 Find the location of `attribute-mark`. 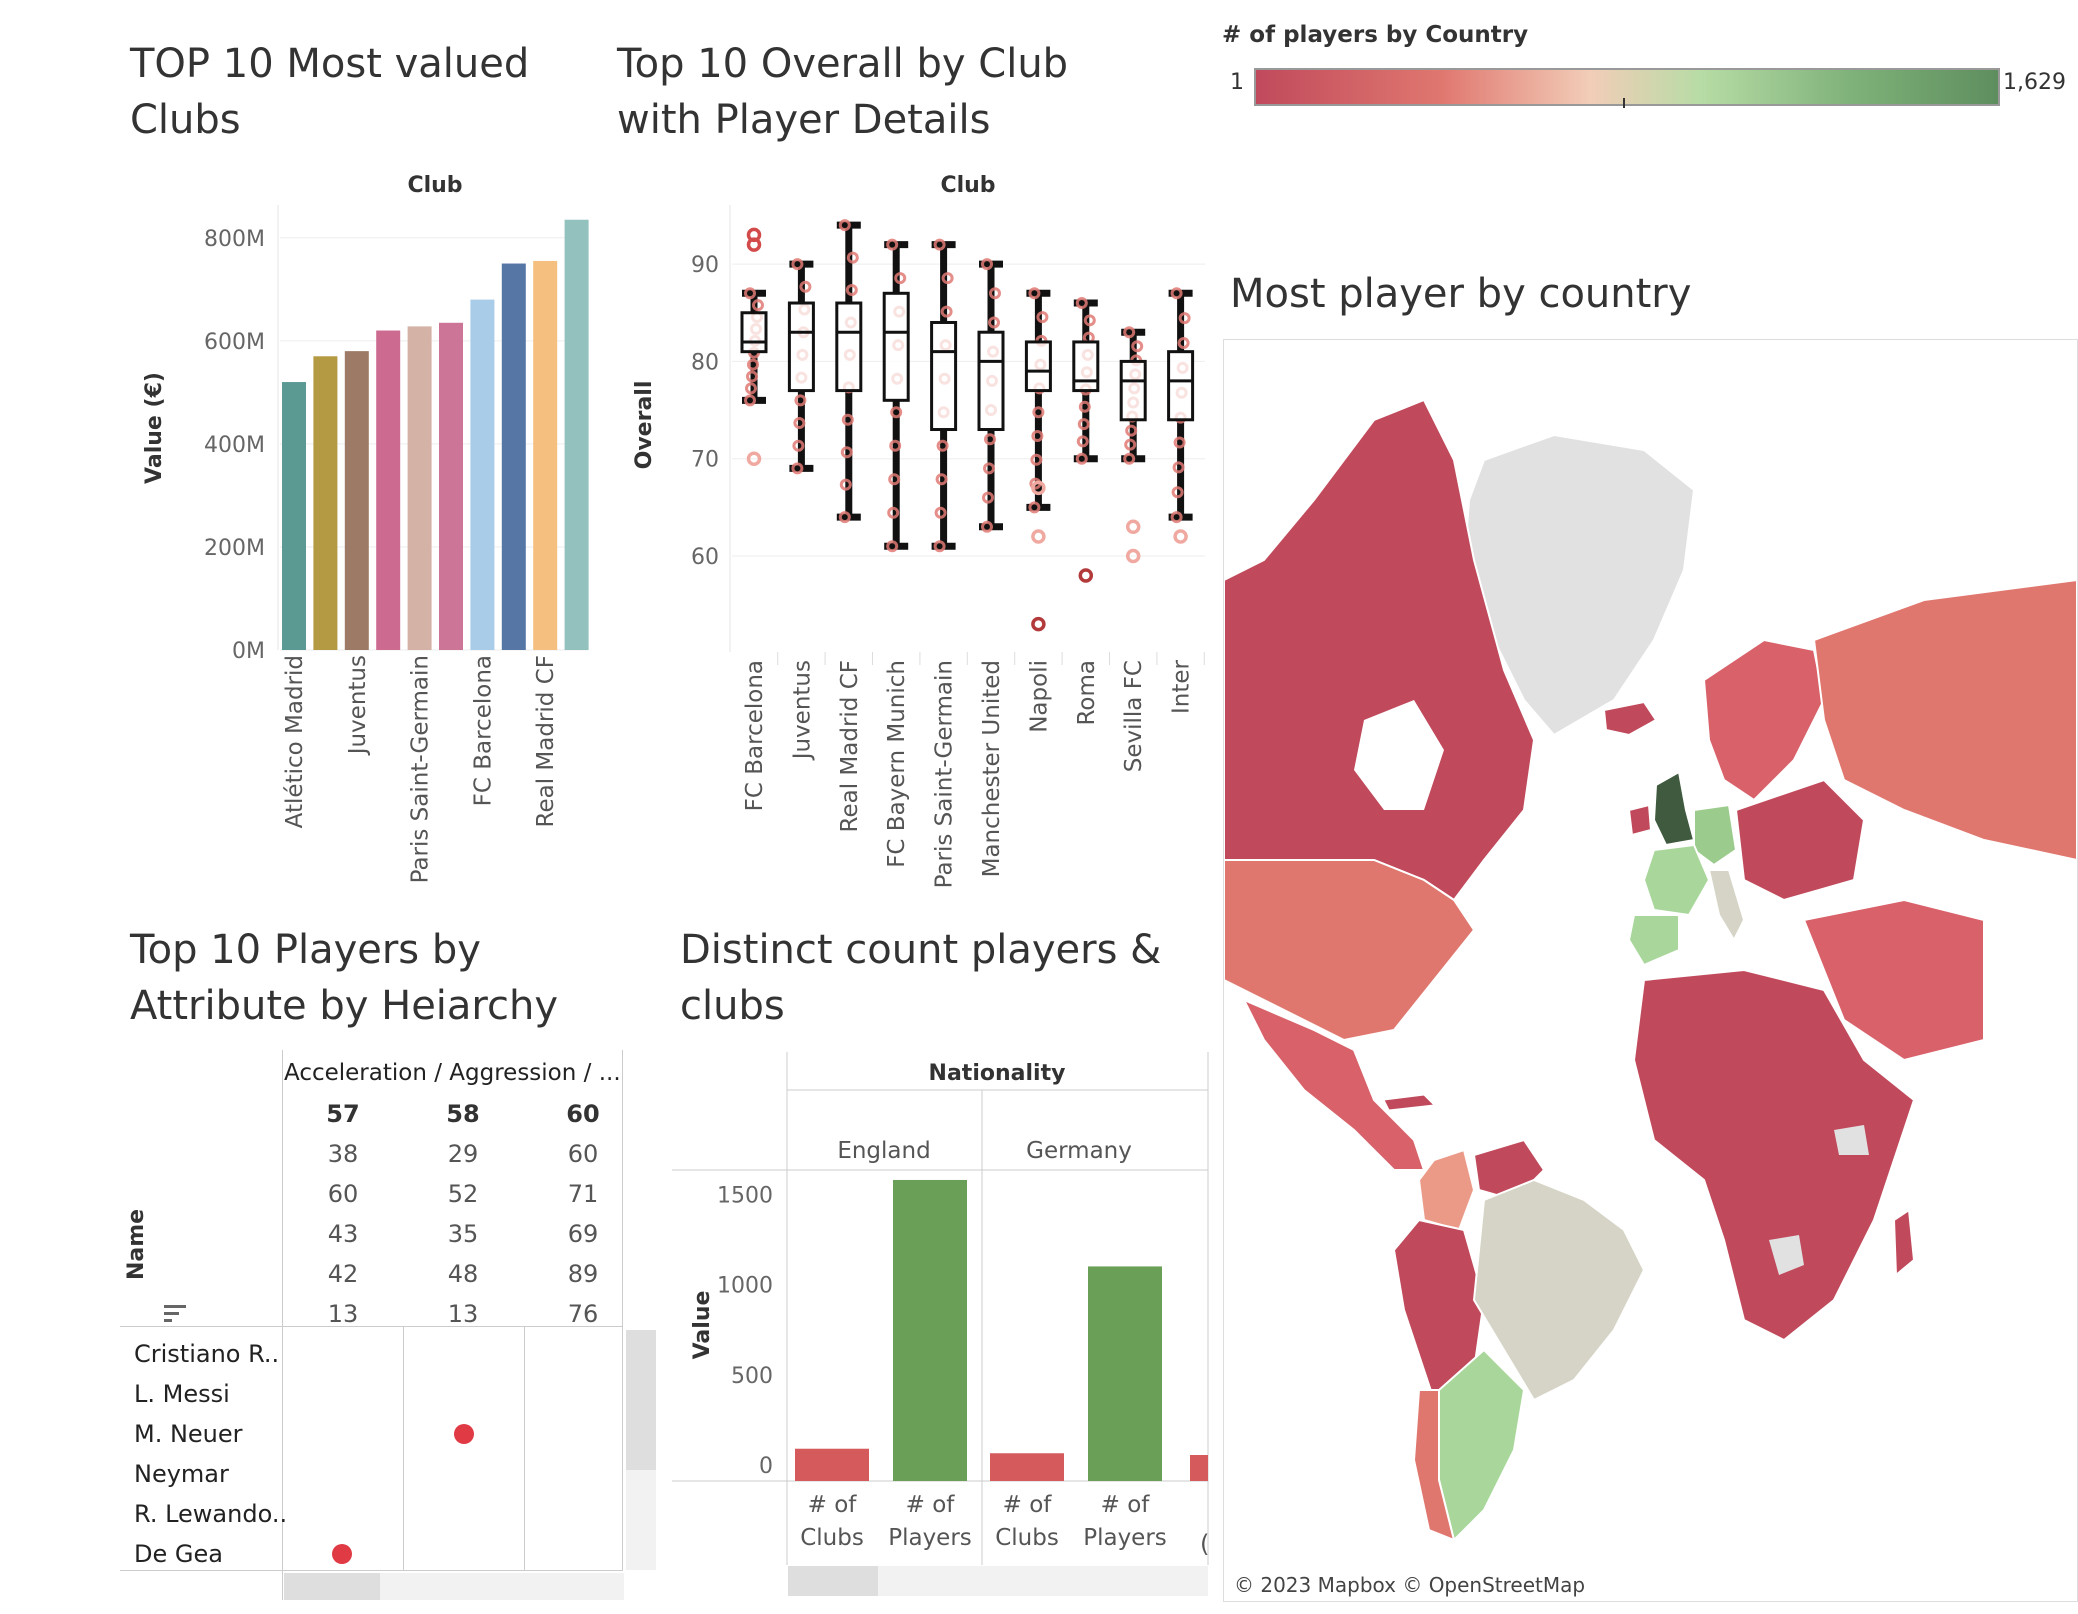

attribute-mark is located at coordinates (464, 1434).